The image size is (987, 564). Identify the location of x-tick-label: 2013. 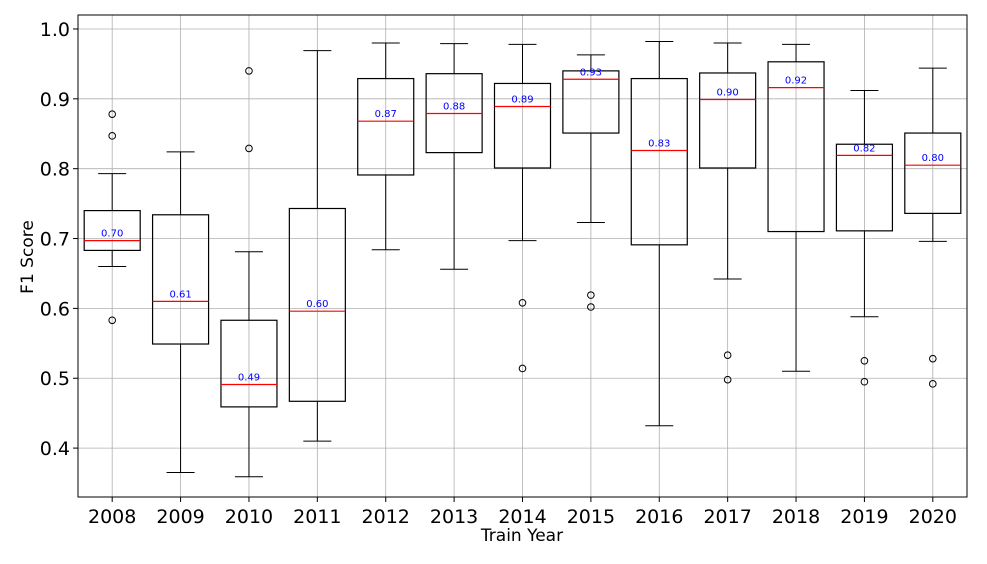
(454, 517).